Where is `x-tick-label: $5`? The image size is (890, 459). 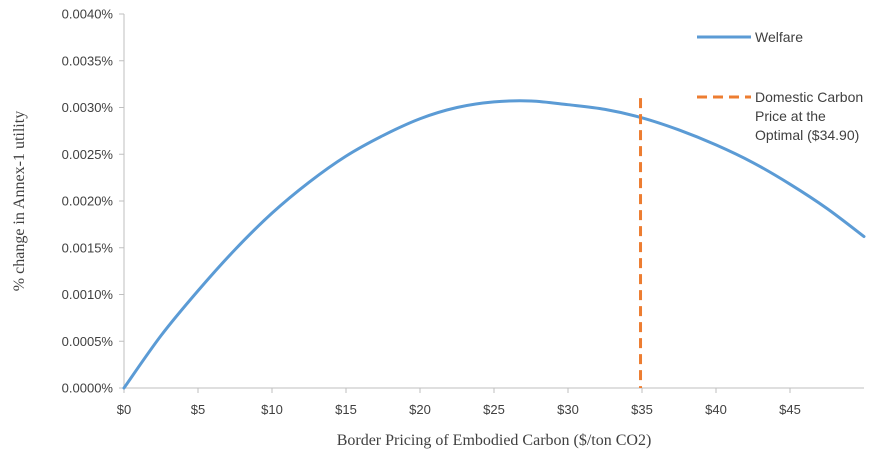 x-tick-label: $5 is located at coordinates (198, 409).